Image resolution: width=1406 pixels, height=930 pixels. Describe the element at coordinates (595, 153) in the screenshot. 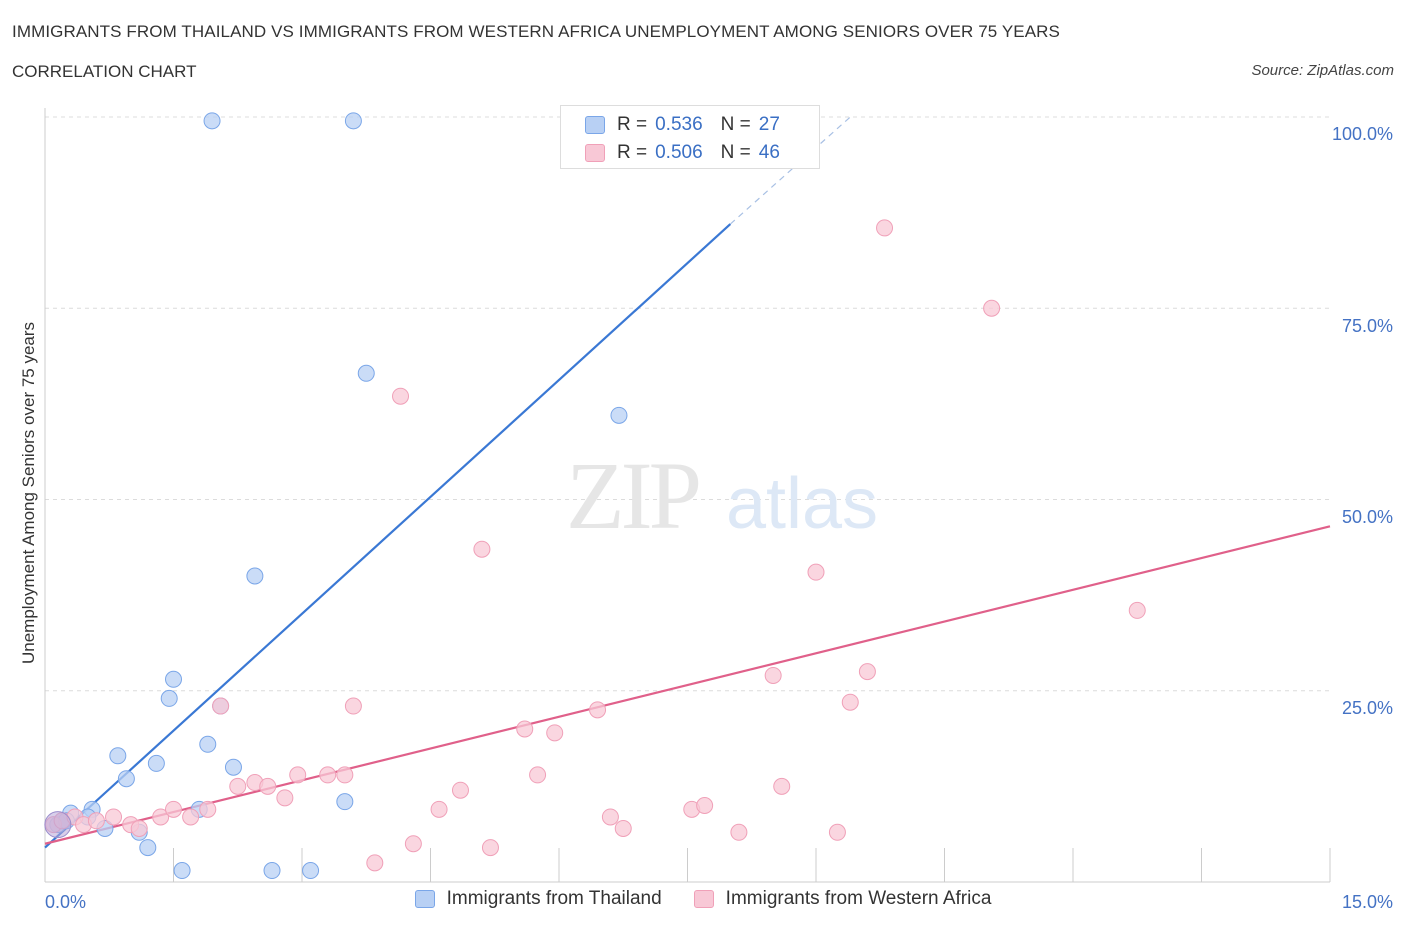

I see `legend-swatch-western-africa` at that location.